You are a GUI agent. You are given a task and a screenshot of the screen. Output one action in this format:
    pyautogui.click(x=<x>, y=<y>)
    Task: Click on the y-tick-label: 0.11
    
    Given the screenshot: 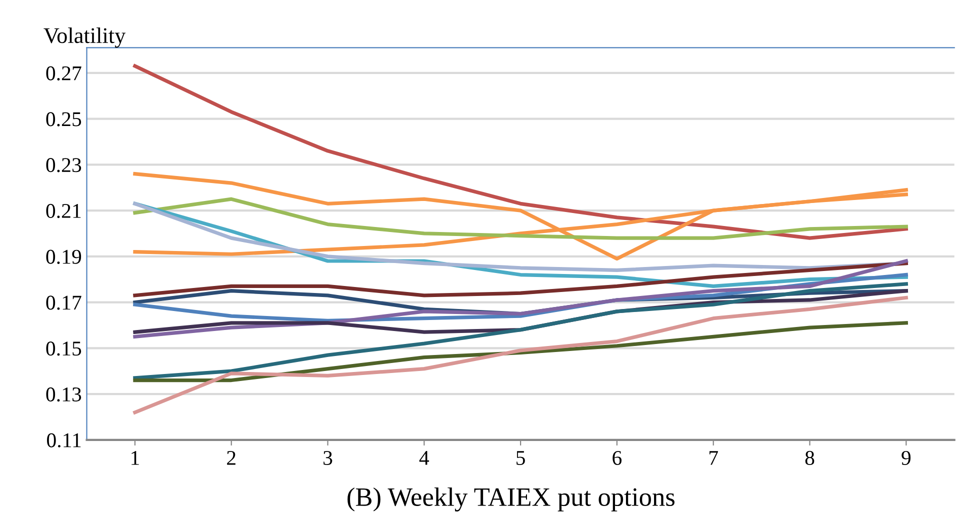 What is the action you would take?
    pyautogui.click(x=64, y=440)
    